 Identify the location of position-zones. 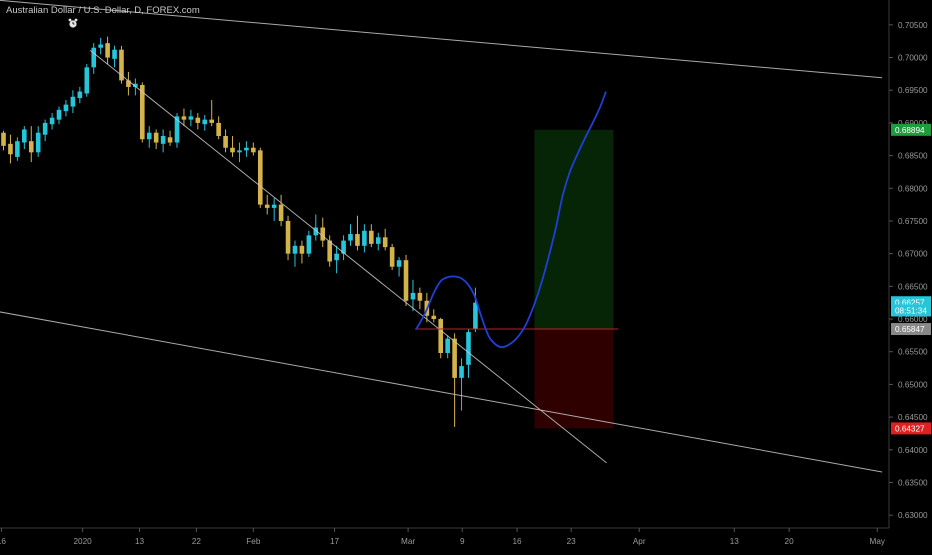
(574, 279).